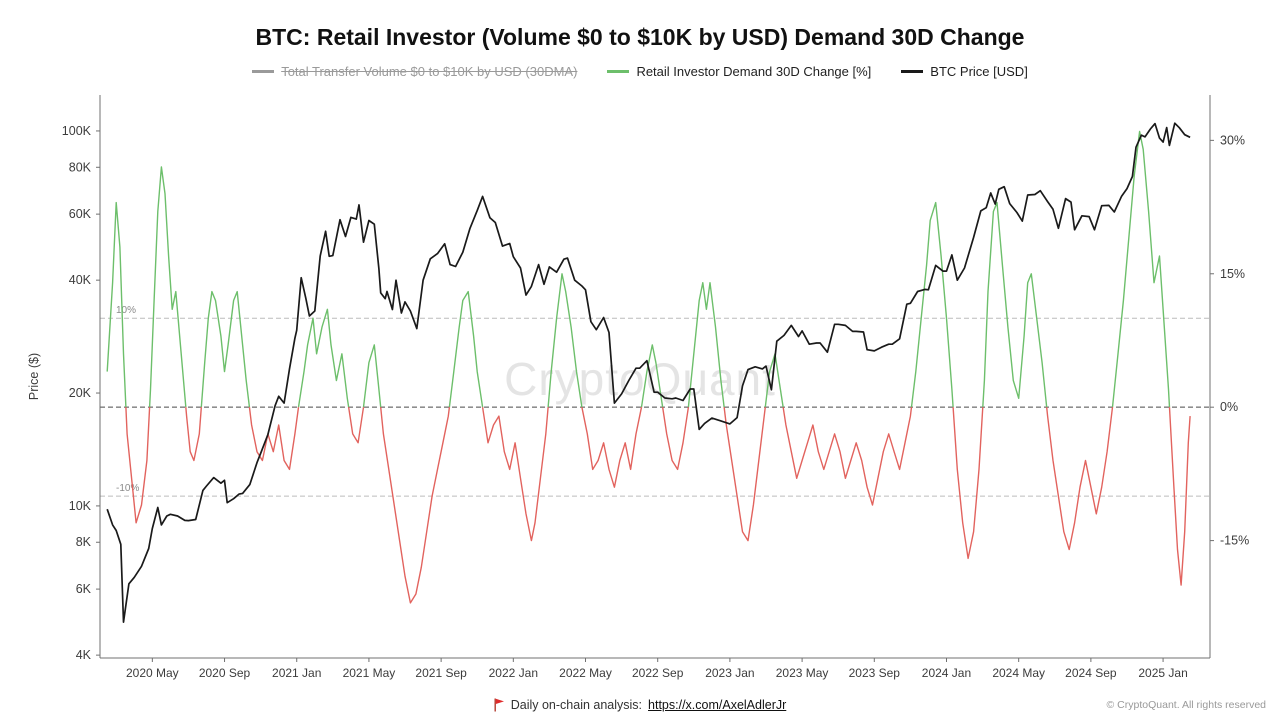 This screenshot has width=1280, height=720. Describe the element at coordinates (585, 673) in the screenshot. I see `x-tick-label: 2022 May` at that location.